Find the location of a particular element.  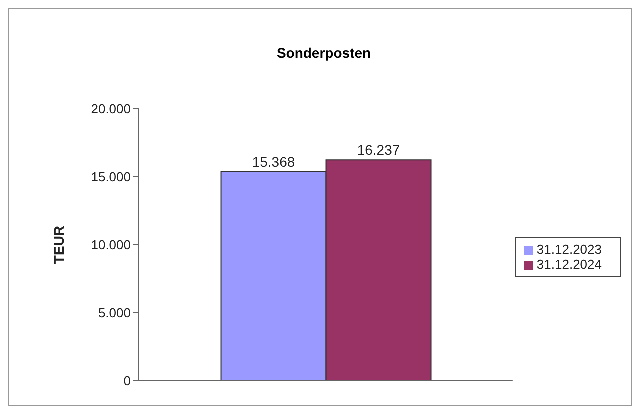

y-tick-label: 15.000 is located at coordinates (111, 177).